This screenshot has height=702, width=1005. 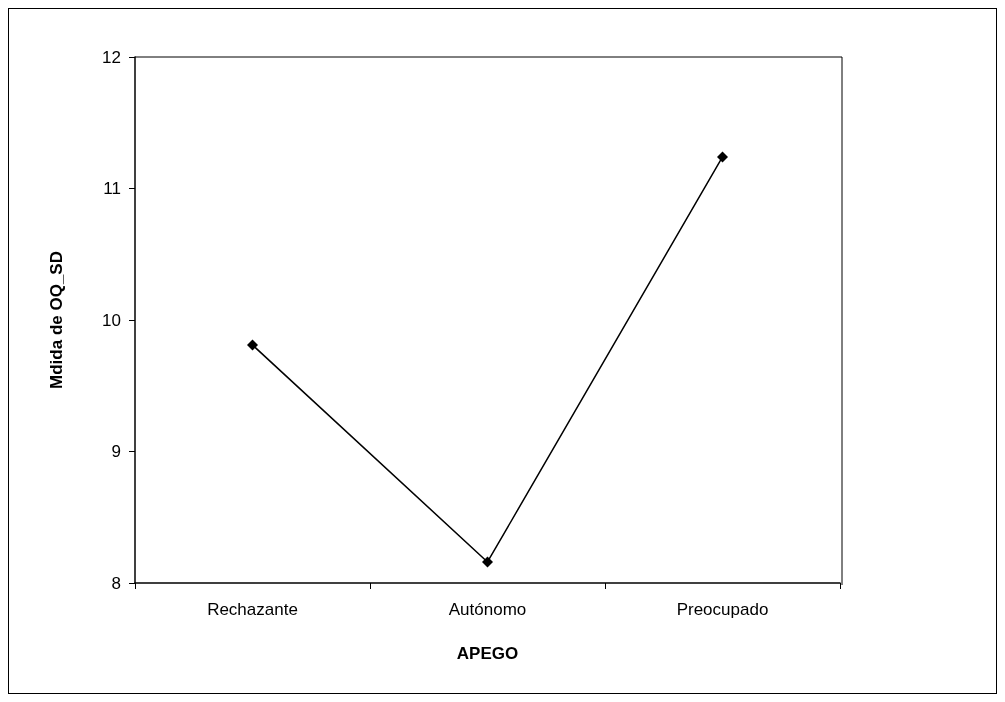 I want to click on x-axis-title: APEGO, so click(x=487, y=653).